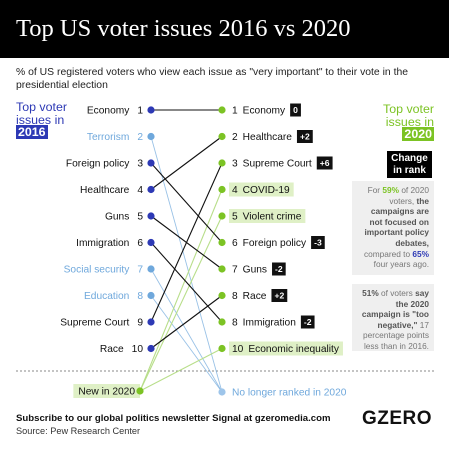  I want to click on right-point-supreme-court, so click(222, 163).